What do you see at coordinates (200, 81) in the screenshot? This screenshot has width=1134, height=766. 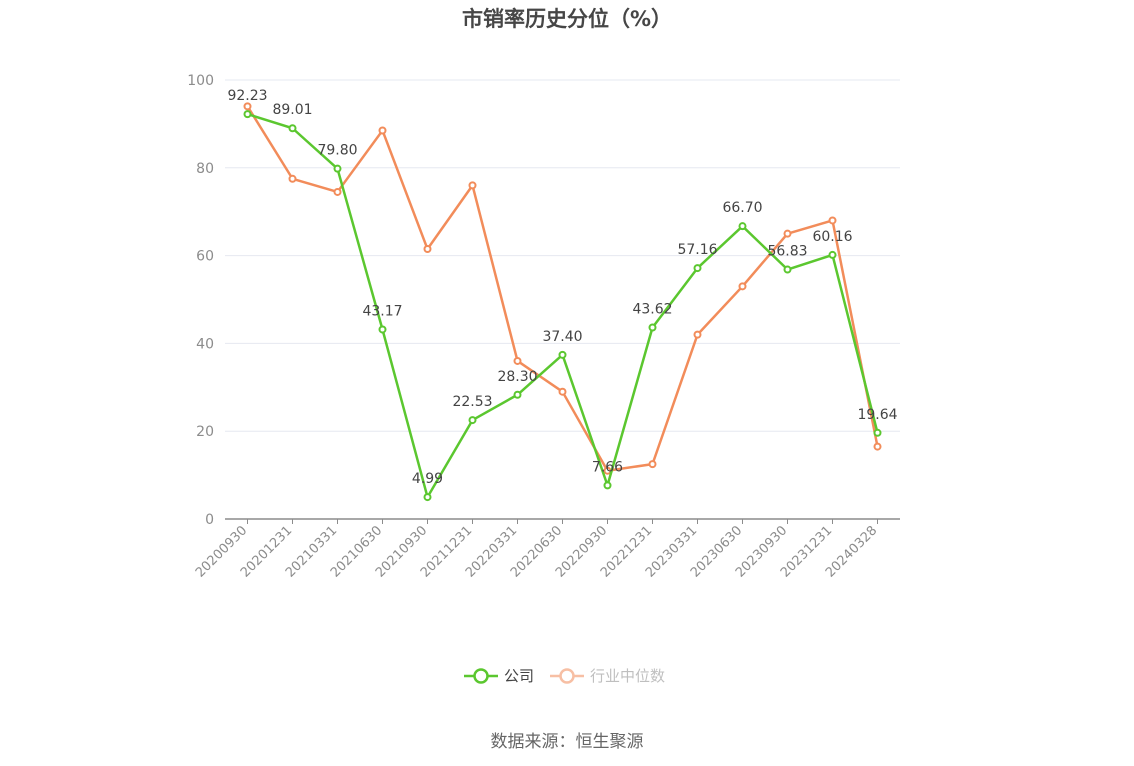 I see `y-tick-label: 100` at bounding box center [200, 81].